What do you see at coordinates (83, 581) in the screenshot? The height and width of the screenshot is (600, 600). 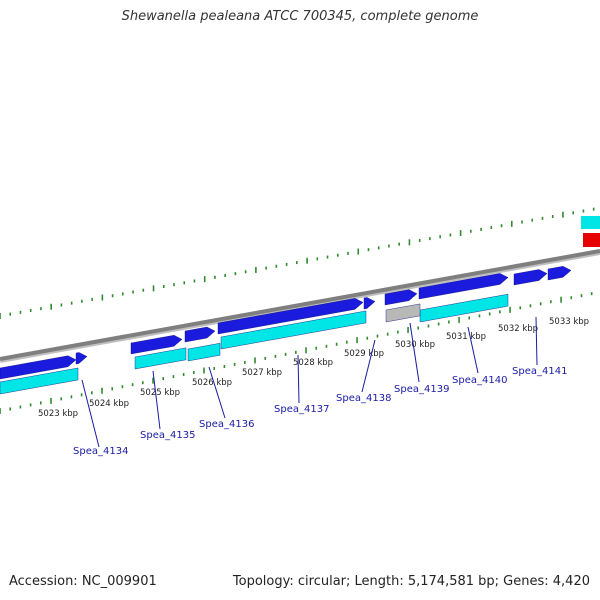 I see `accession-text: Accession: NC_009901` at bounding box center [83, 581].